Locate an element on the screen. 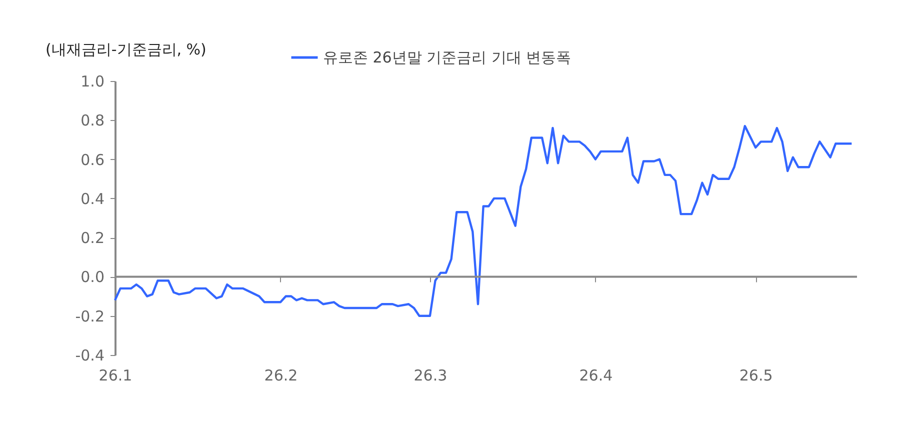 The height and width of the screenshot is (425, 897). y-tick-label: 0.2 is located at coordinates (92, 238).